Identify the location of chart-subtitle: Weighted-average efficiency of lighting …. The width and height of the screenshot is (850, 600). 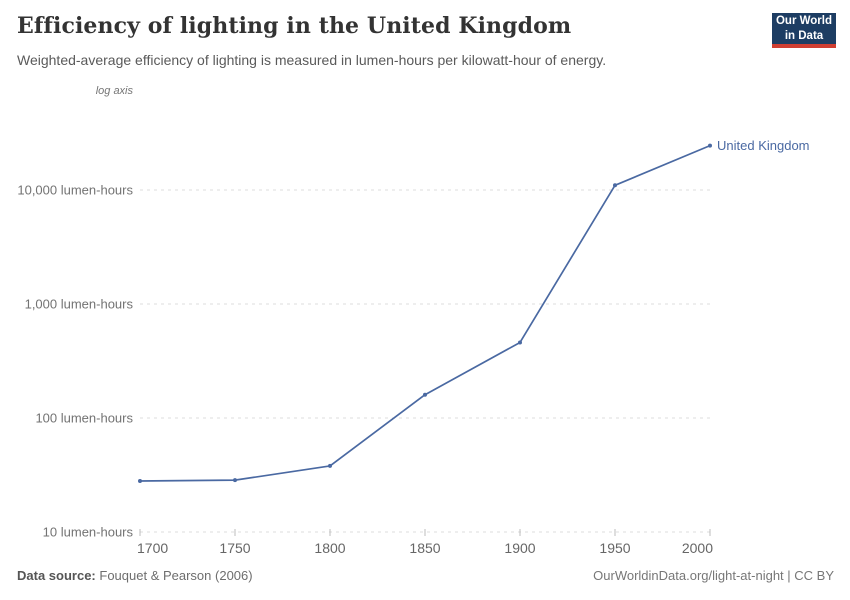
(312, 60).